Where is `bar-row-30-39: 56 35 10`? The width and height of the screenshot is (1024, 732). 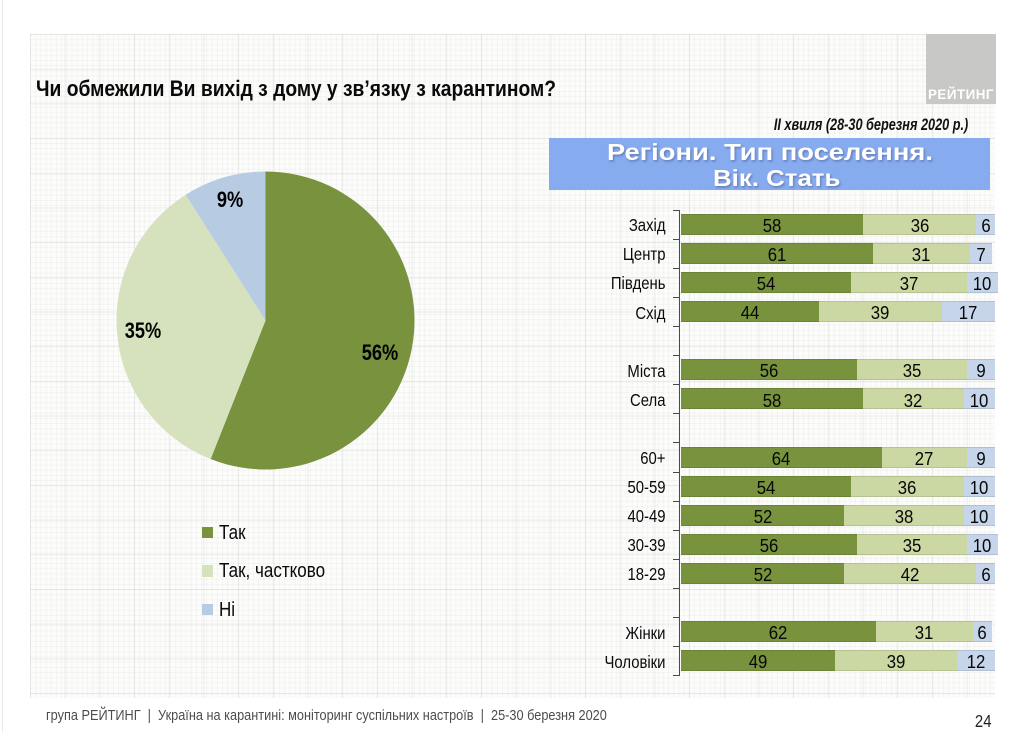 bar-row-30-39: 56 35 10 is located at coordinates (840, 545).